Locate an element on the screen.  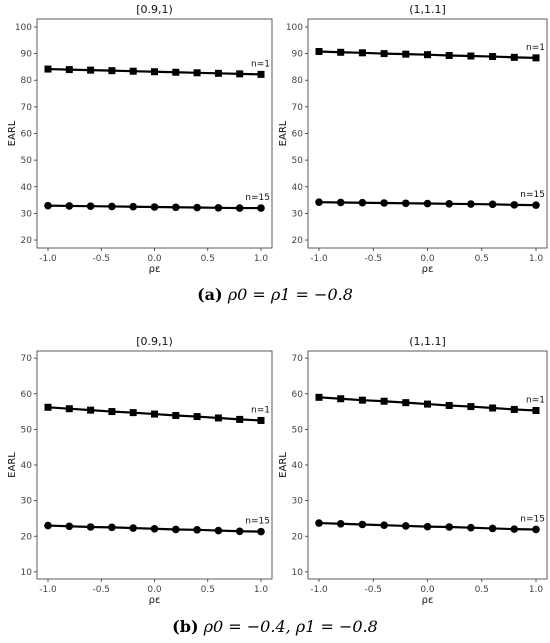
caption-a-label: a is located at coordinates (210, 294).